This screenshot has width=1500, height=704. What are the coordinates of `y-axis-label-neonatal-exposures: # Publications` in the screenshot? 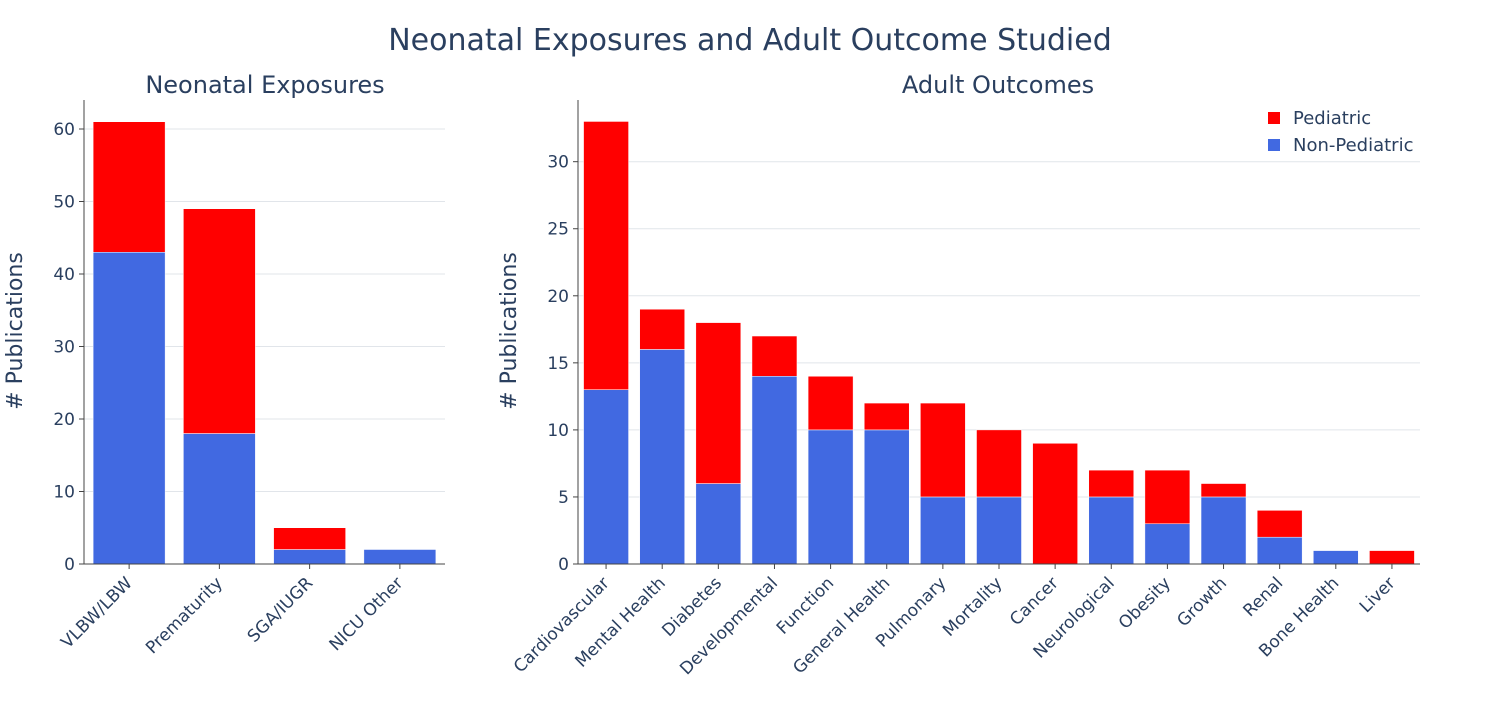 It's located at (15, 331).